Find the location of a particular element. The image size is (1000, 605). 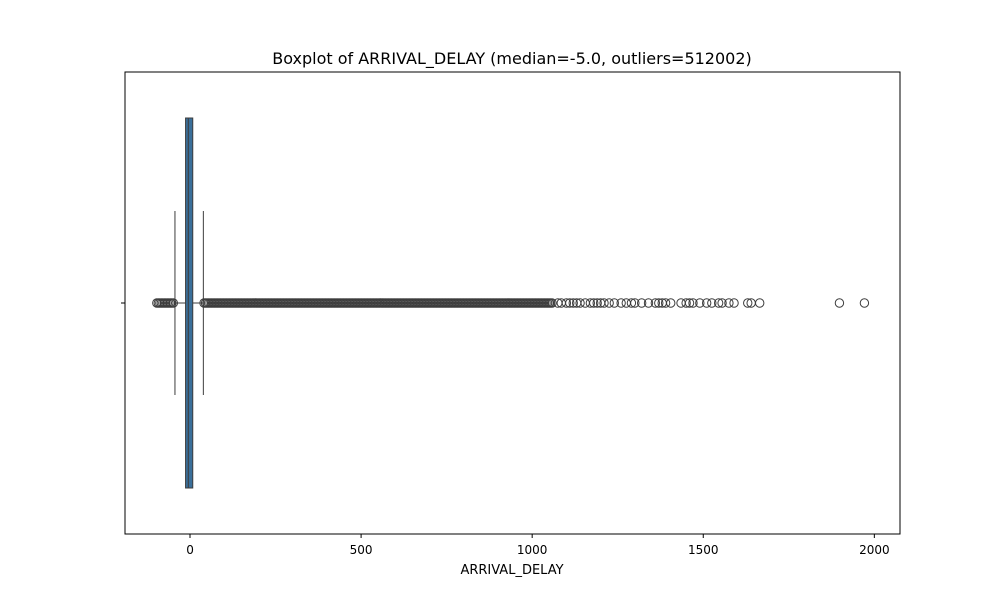

x-axis-label: ARRIVAL_DELAY is located at coordinates (511, 570).